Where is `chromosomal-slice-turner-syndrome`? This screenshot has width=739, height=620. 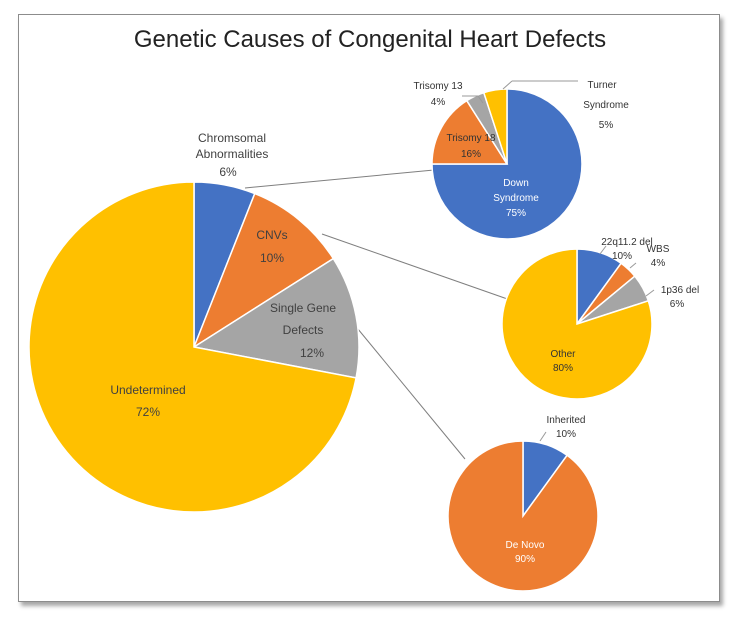
chromosomal-slice-turner-syndrome is located at coordinates (495, 126).